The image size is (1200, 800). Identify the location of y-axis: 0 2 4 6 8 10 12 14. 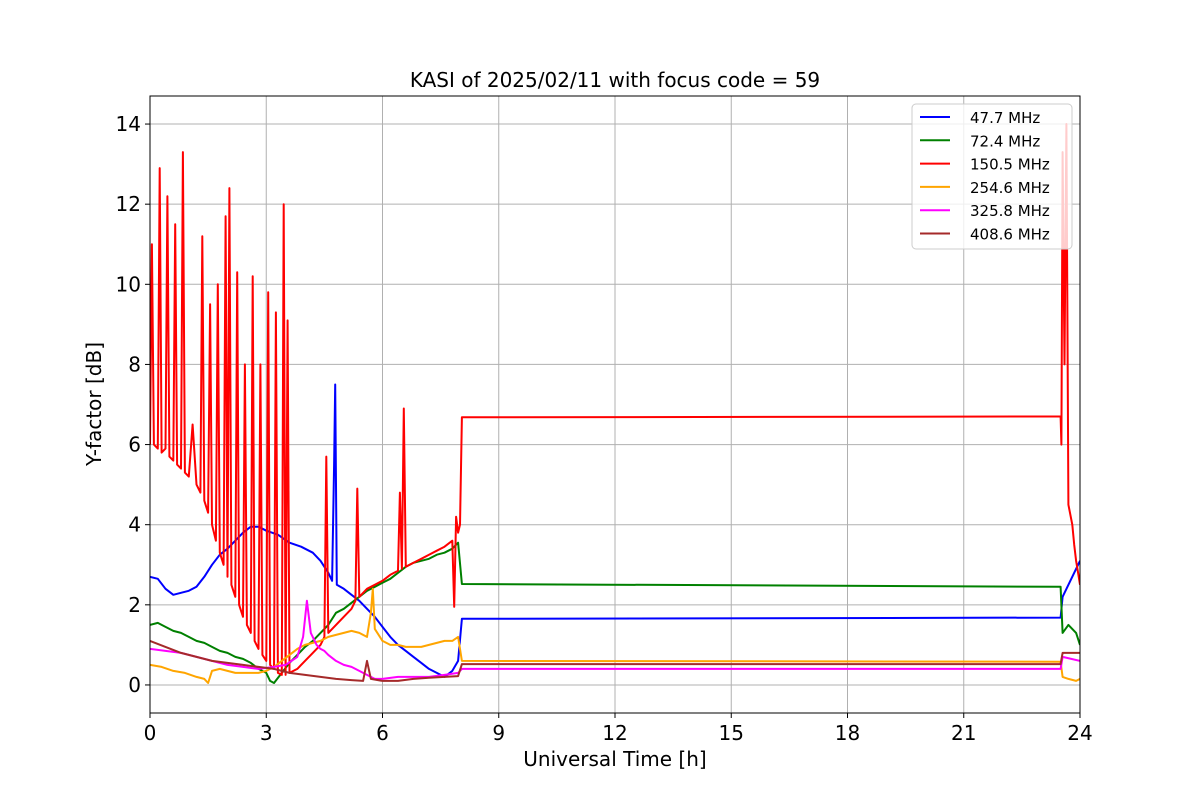
(133, 404).